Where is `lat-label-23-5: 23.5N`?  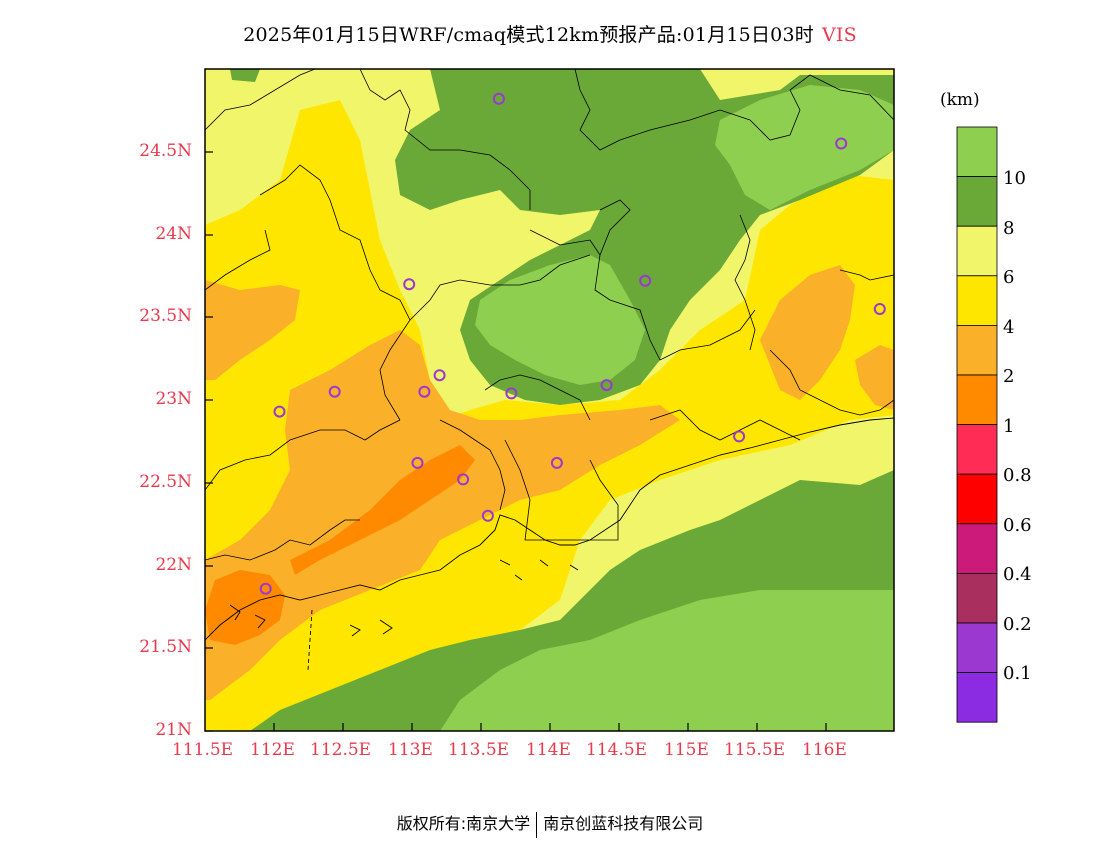 lat-label-23-5: 23.5N is located at coordinates (165, 316).